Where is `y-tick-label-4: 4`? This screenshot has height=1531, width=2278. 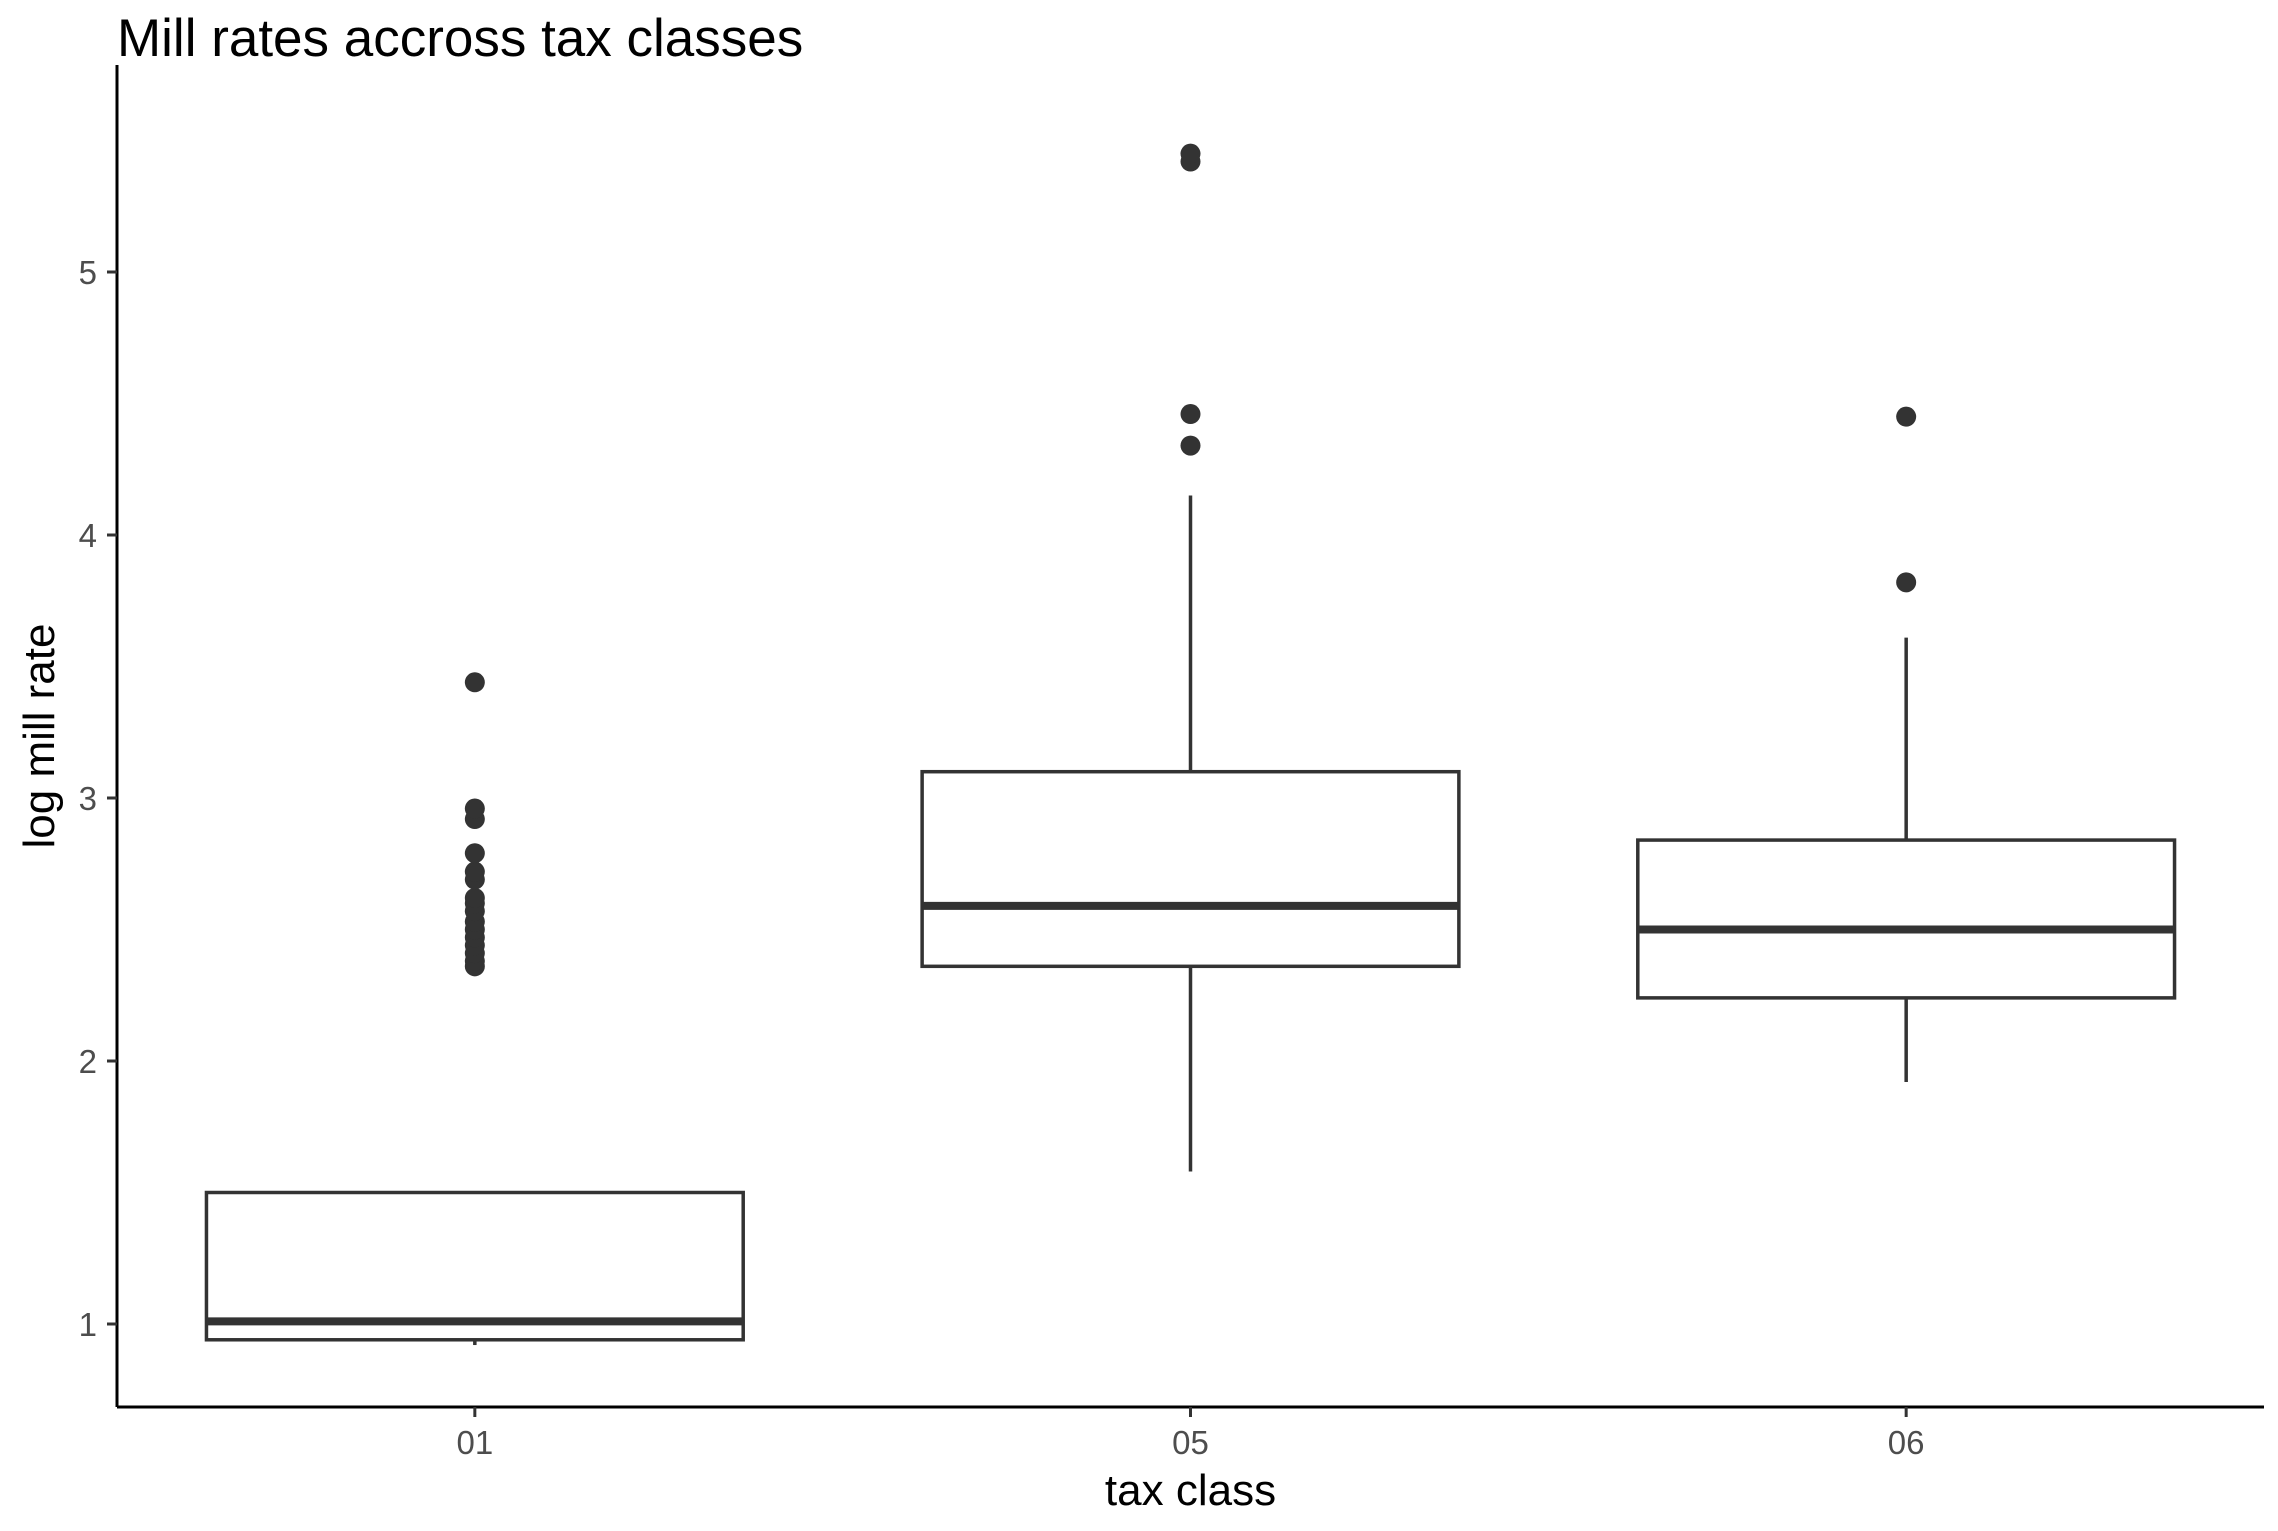
y-tick-label-4: 4 is located at coordinates (88, 535).